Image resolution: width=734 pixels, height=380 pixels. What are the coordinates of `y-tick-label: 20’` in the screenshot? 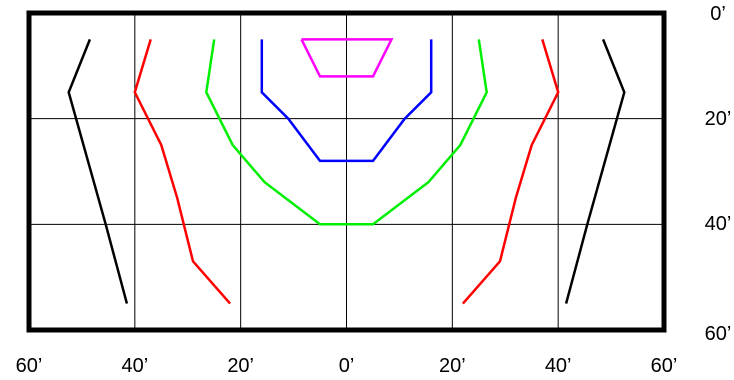 It's located at (718, 119).